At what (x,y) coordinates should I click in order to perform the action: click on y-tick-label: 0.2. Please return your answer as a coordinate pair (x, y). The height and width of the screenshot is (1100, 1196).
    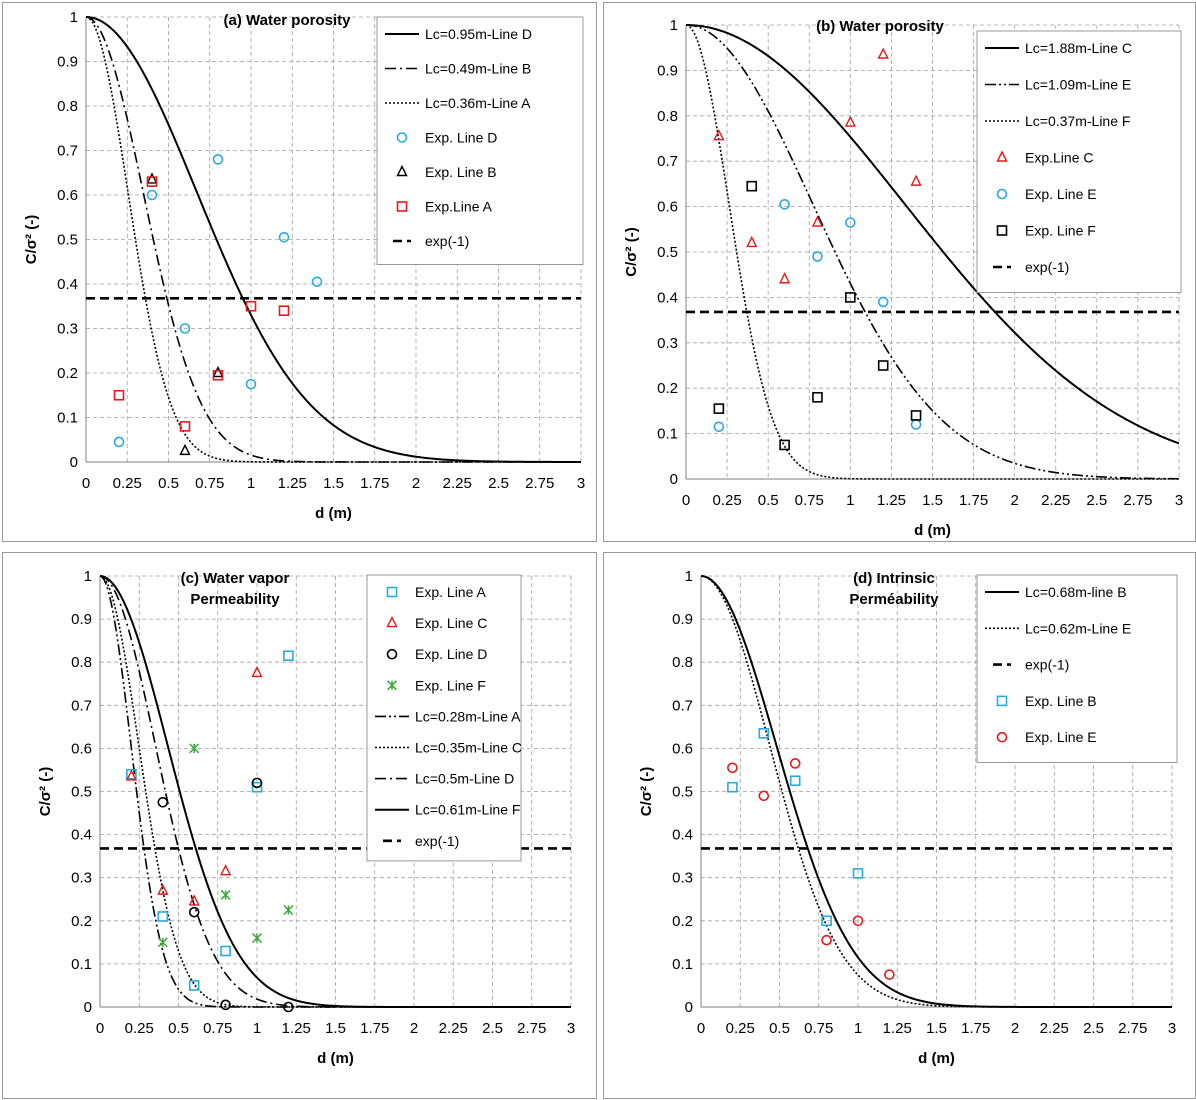
    Looking at the image, I should click on (81, 921).